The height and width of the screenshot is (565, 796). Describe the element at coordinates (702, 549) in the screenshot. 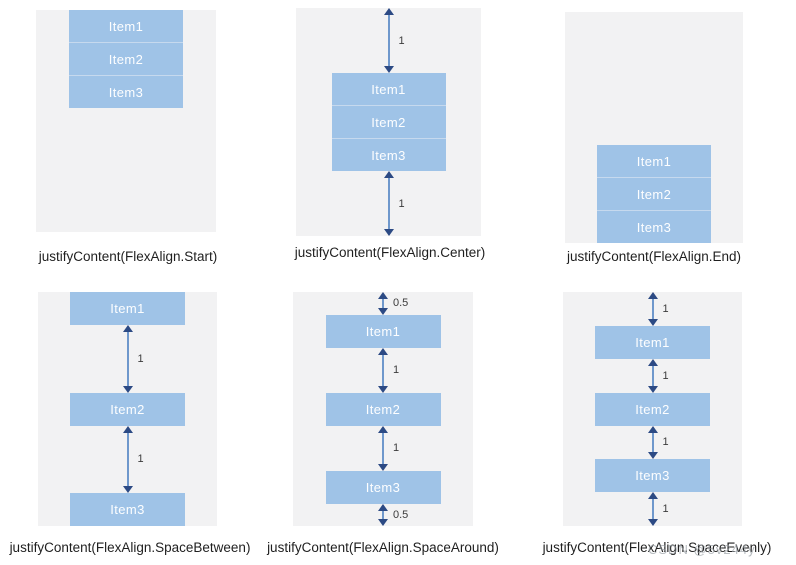

I see `watermark-text: CSDN @5v244y` at that location.